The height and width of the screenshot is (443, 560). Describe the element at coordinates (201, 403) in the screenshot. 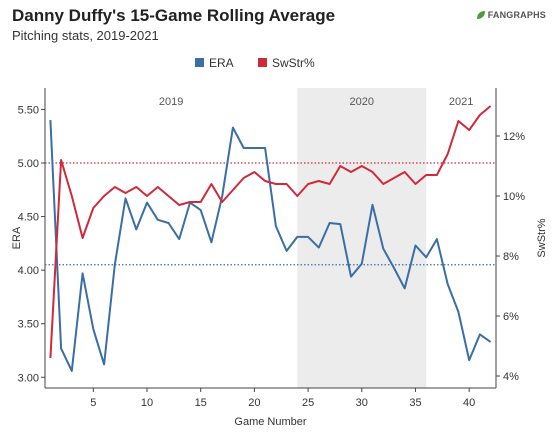

I see `x-tick-label-15: 15` at that location.